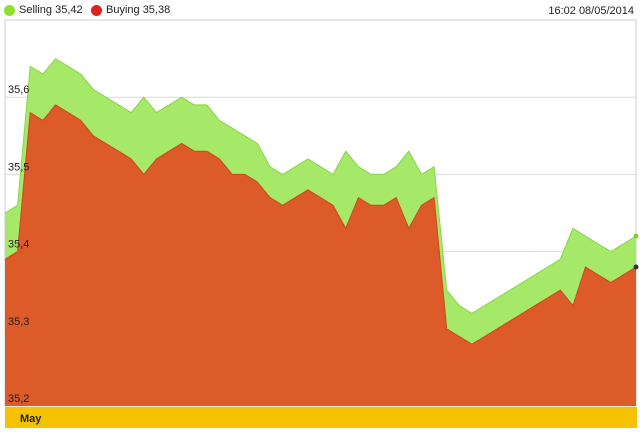 This screenshot has height=433, width=640. What do you see at coordinates (18, 167) in the screenshot?
I see `y-tick-label: 35,5` at bounding box center [18, 167].